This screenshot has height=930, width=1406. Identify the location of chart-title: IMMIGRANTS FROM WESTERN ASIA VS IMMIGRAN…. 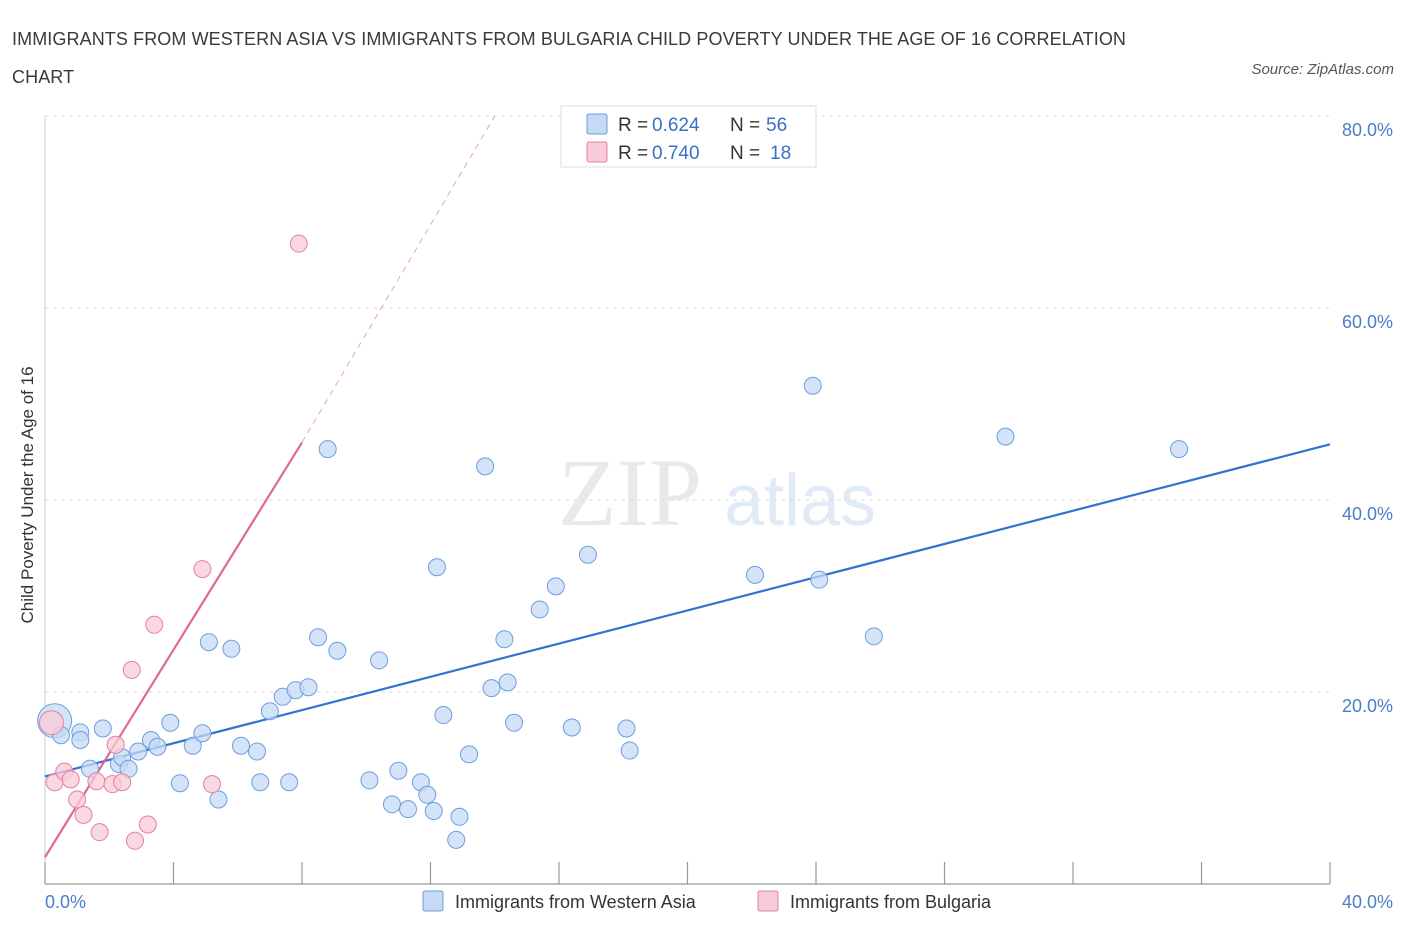
(569, 58).